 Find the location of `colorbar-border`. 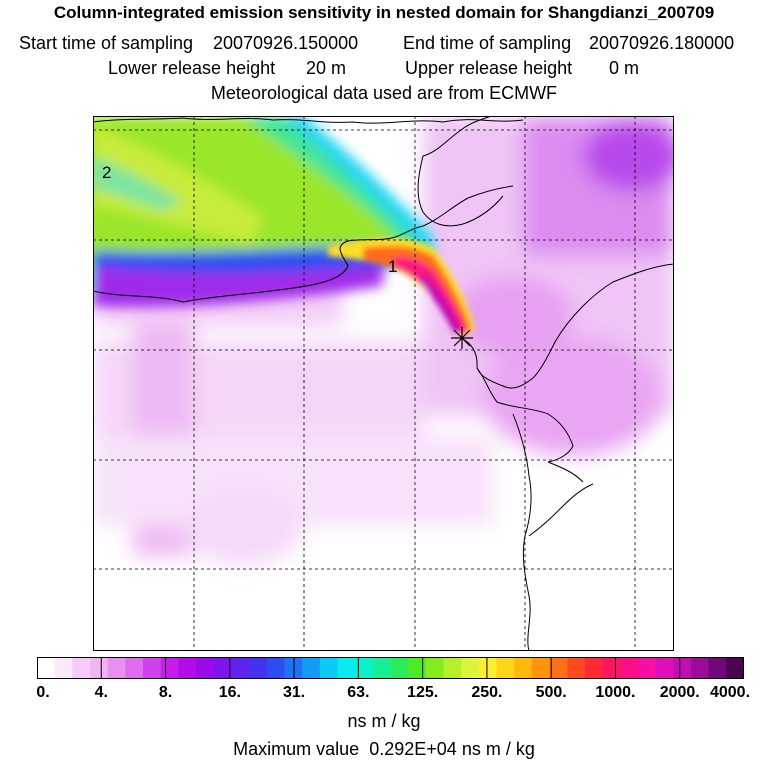

colorbar-border is located at coordinates (390, 668).